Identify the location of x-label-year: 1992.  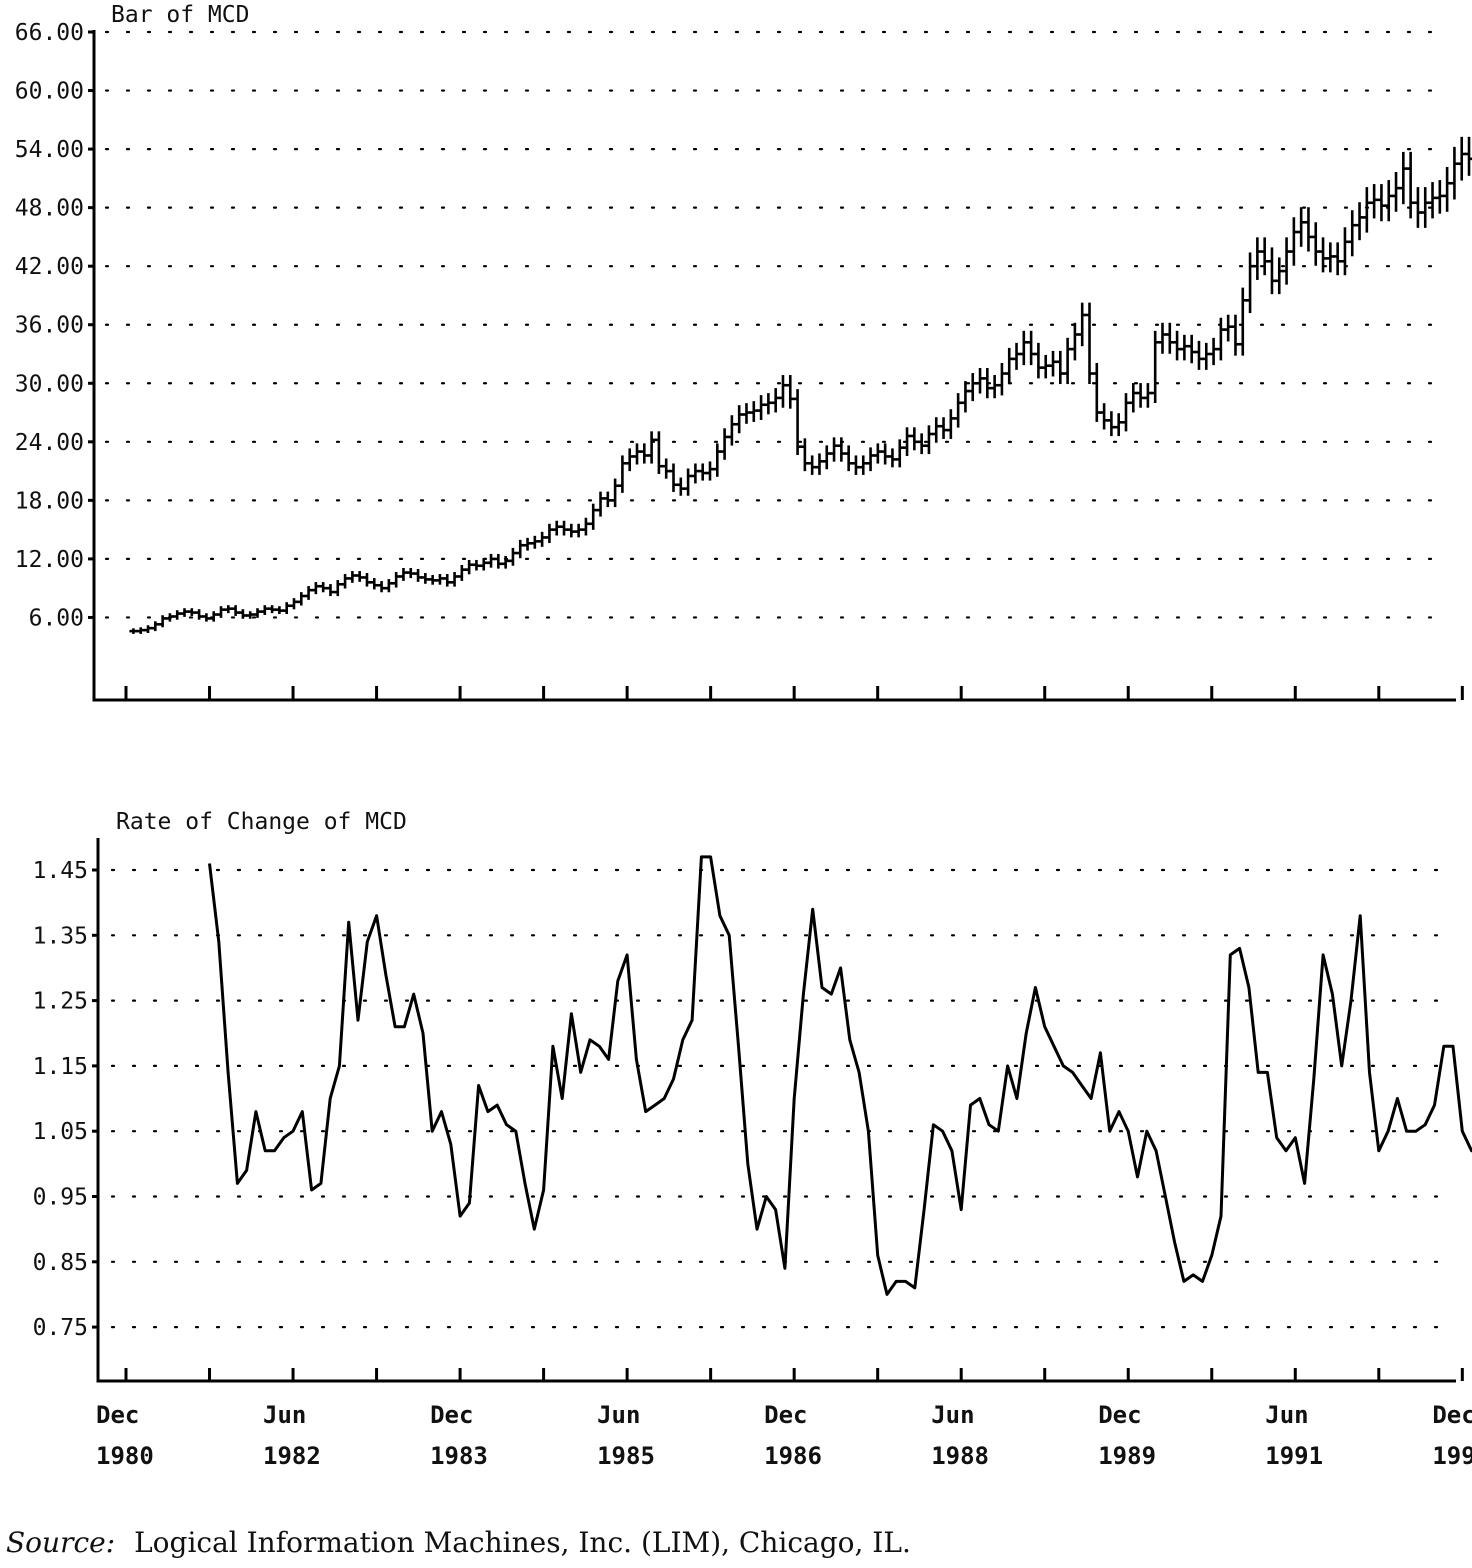
(1452, 1456).